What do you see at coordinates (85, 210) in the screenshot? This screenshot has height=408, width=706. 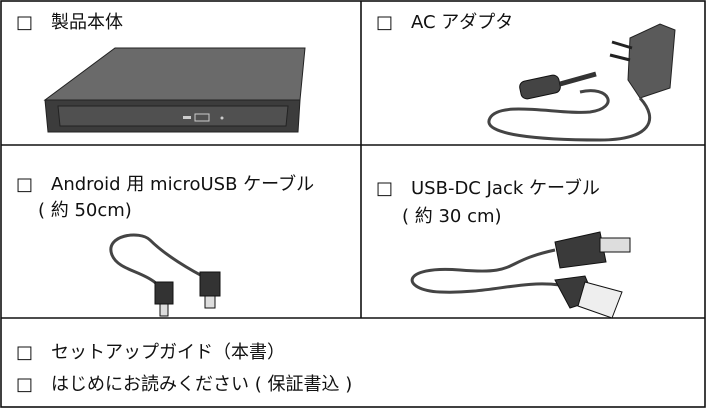 I see `item-note: ( 約 50cm)` at bounding box center [85, 210].